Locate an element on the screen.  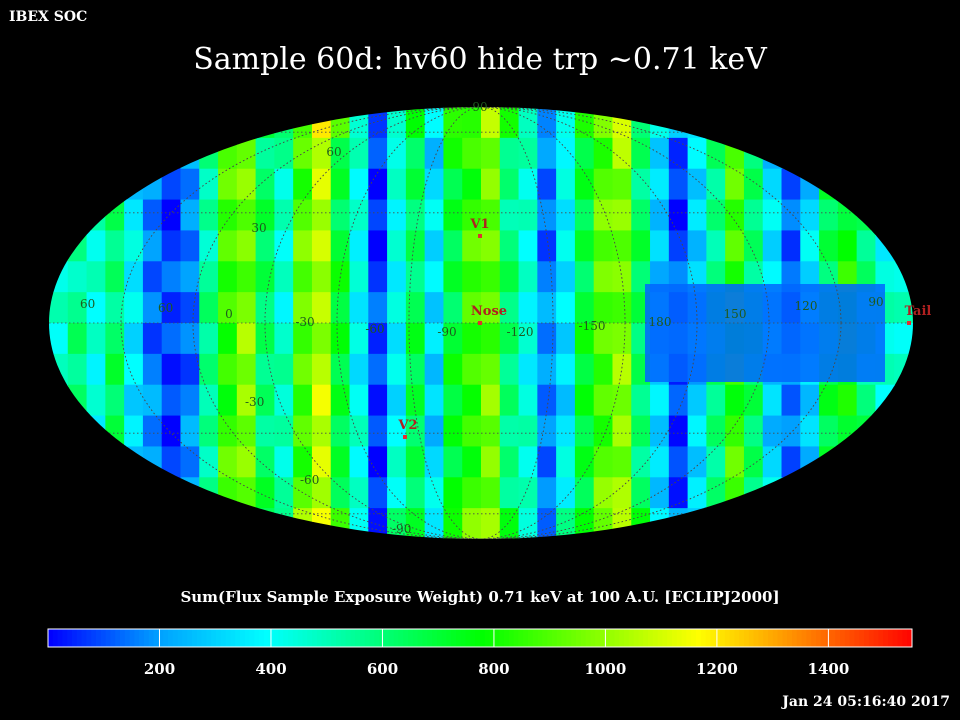
meridian-label: -90 is located at coordinates (446, 332).